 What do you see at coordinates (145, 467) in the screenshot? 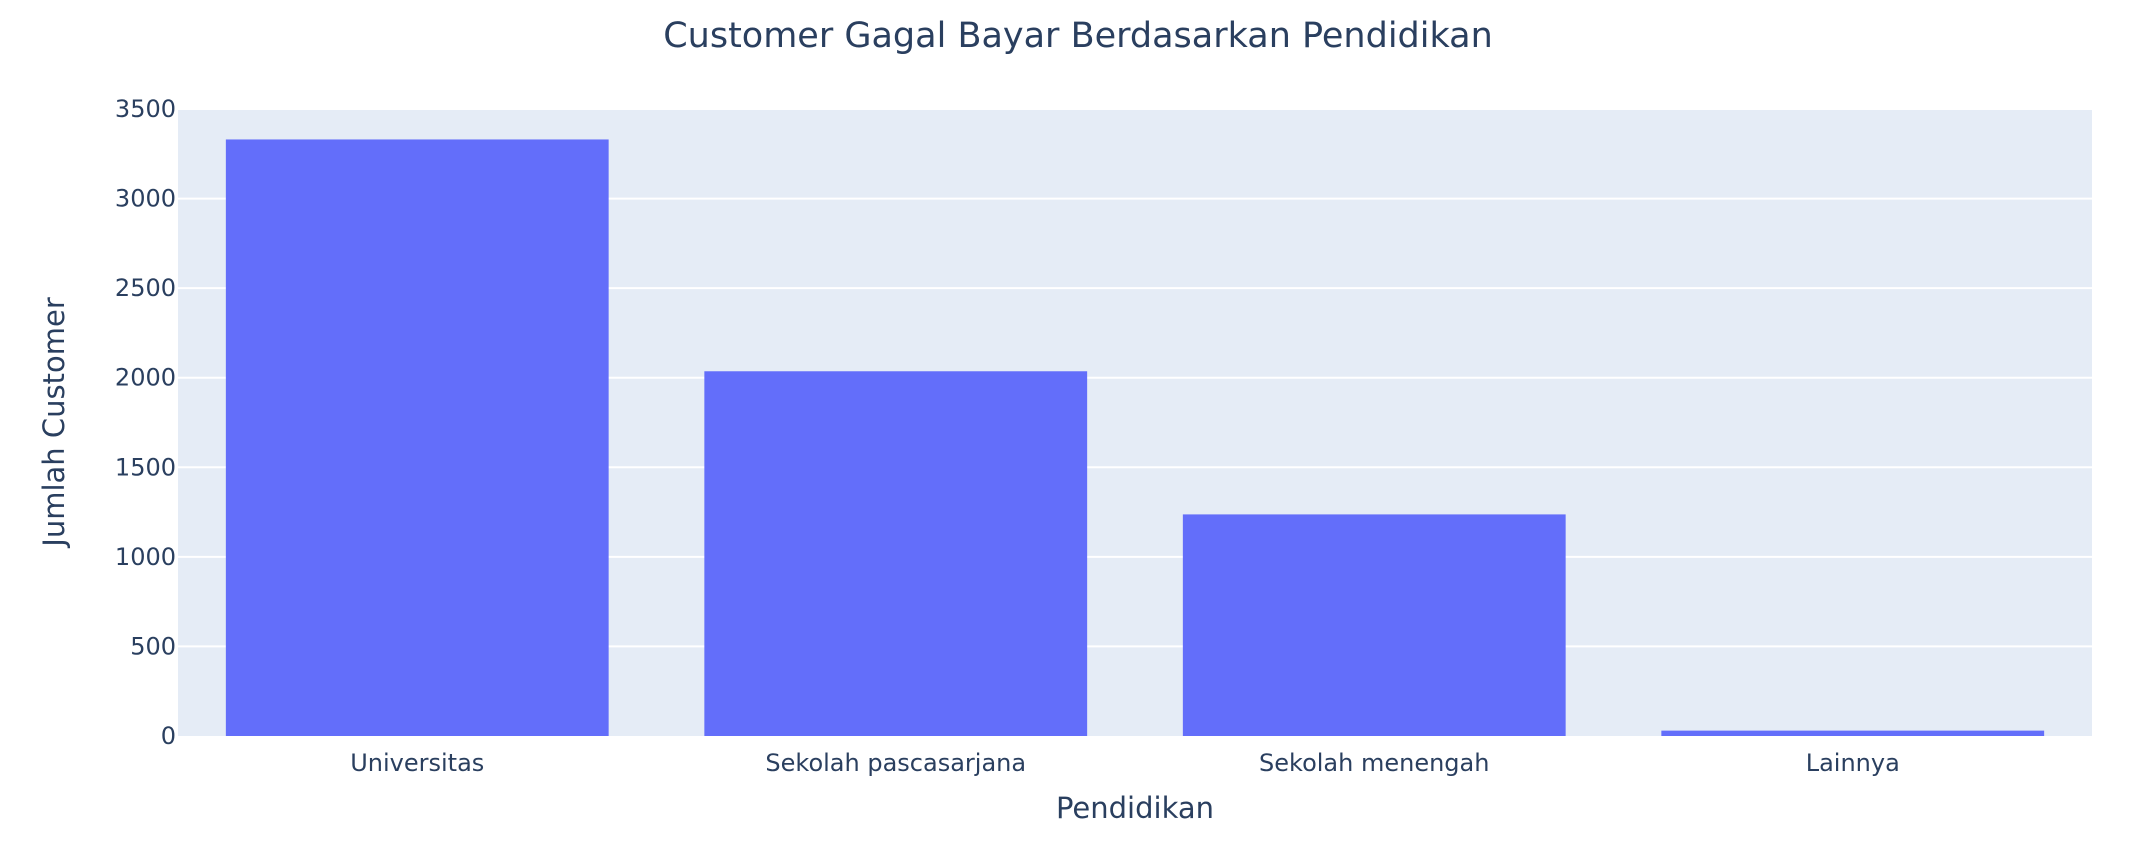
I see `y-tick-label: 1500` at bounding box center [145, 467].